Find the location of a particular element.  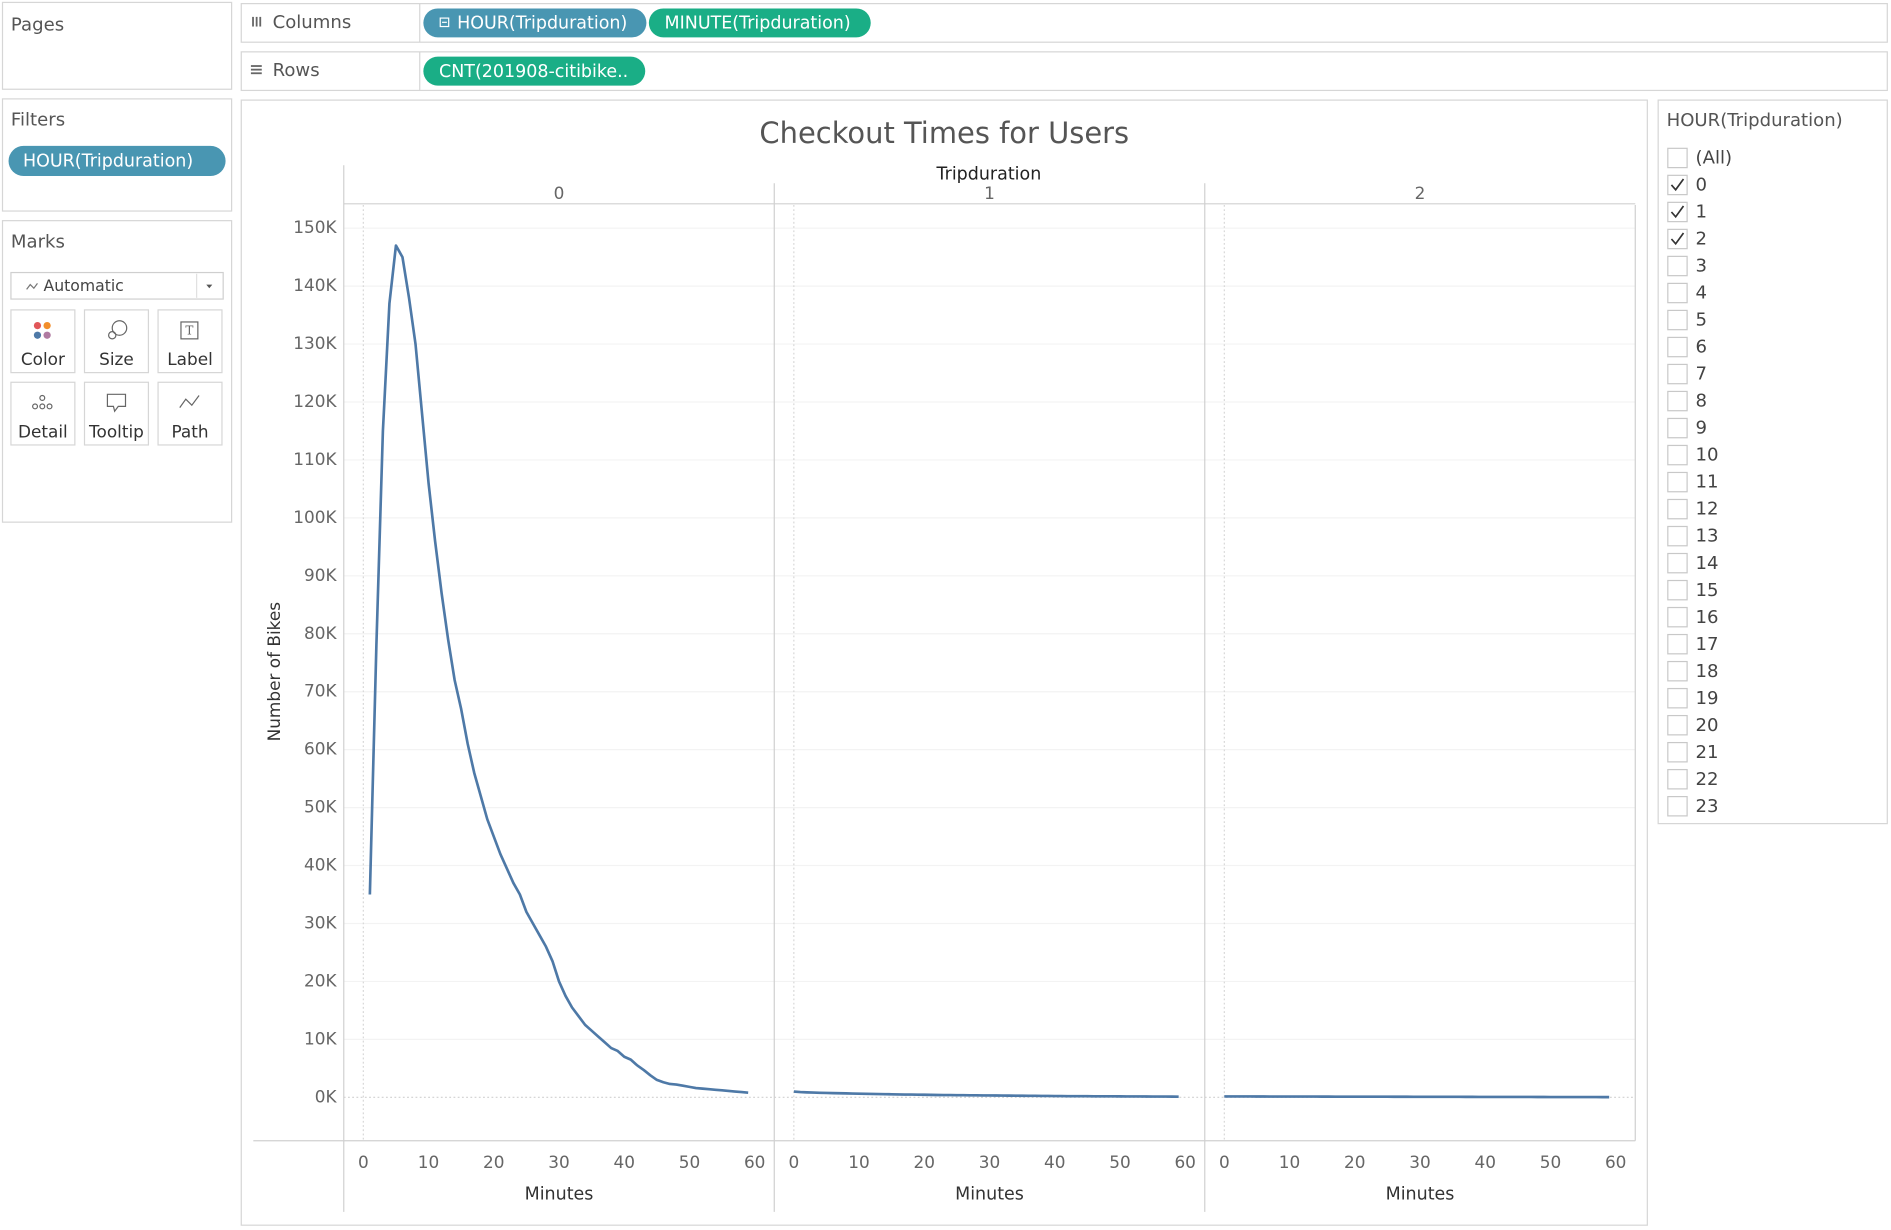

panel-header: 1 is located at coordinates (989, 193).